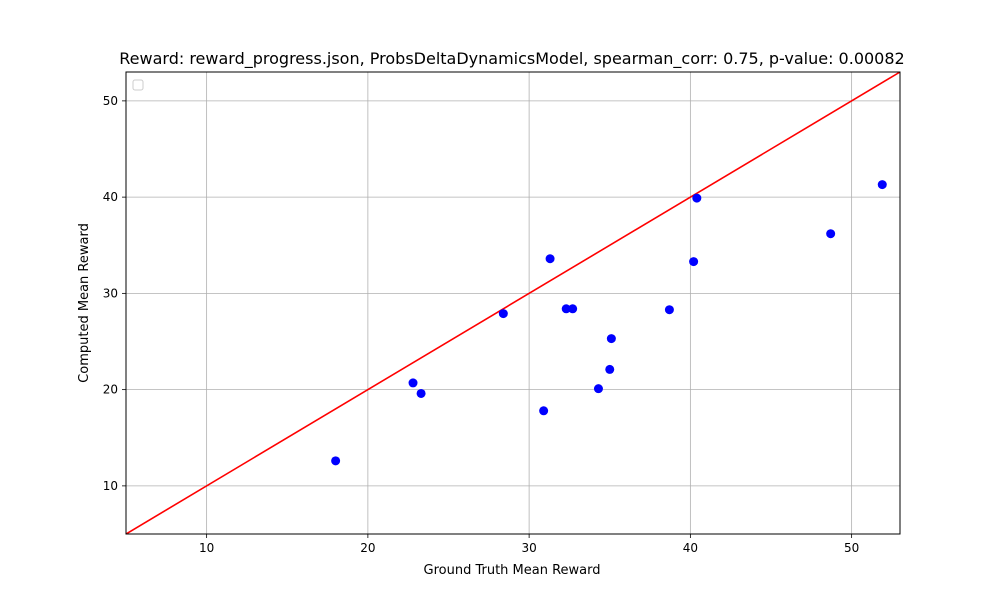  I want to click on y-tick-label: 30, so click(110, 293).